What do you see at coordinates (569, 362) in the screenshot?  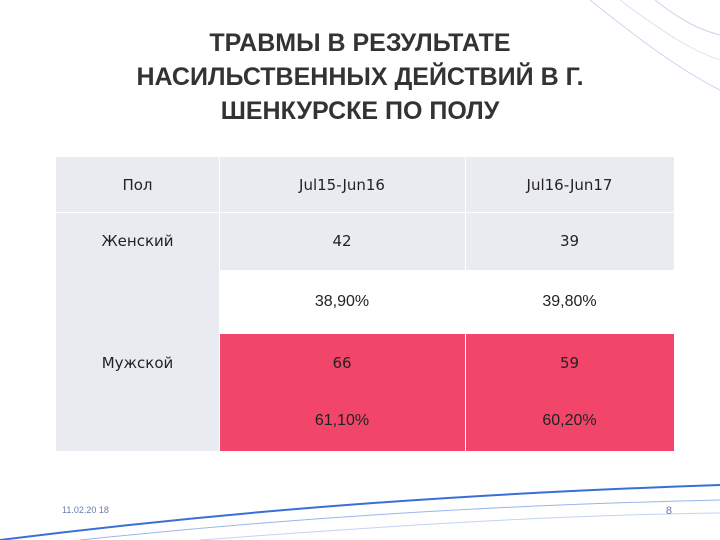 I see `row-male-period-2: 59` at bounding box center [569, 362].